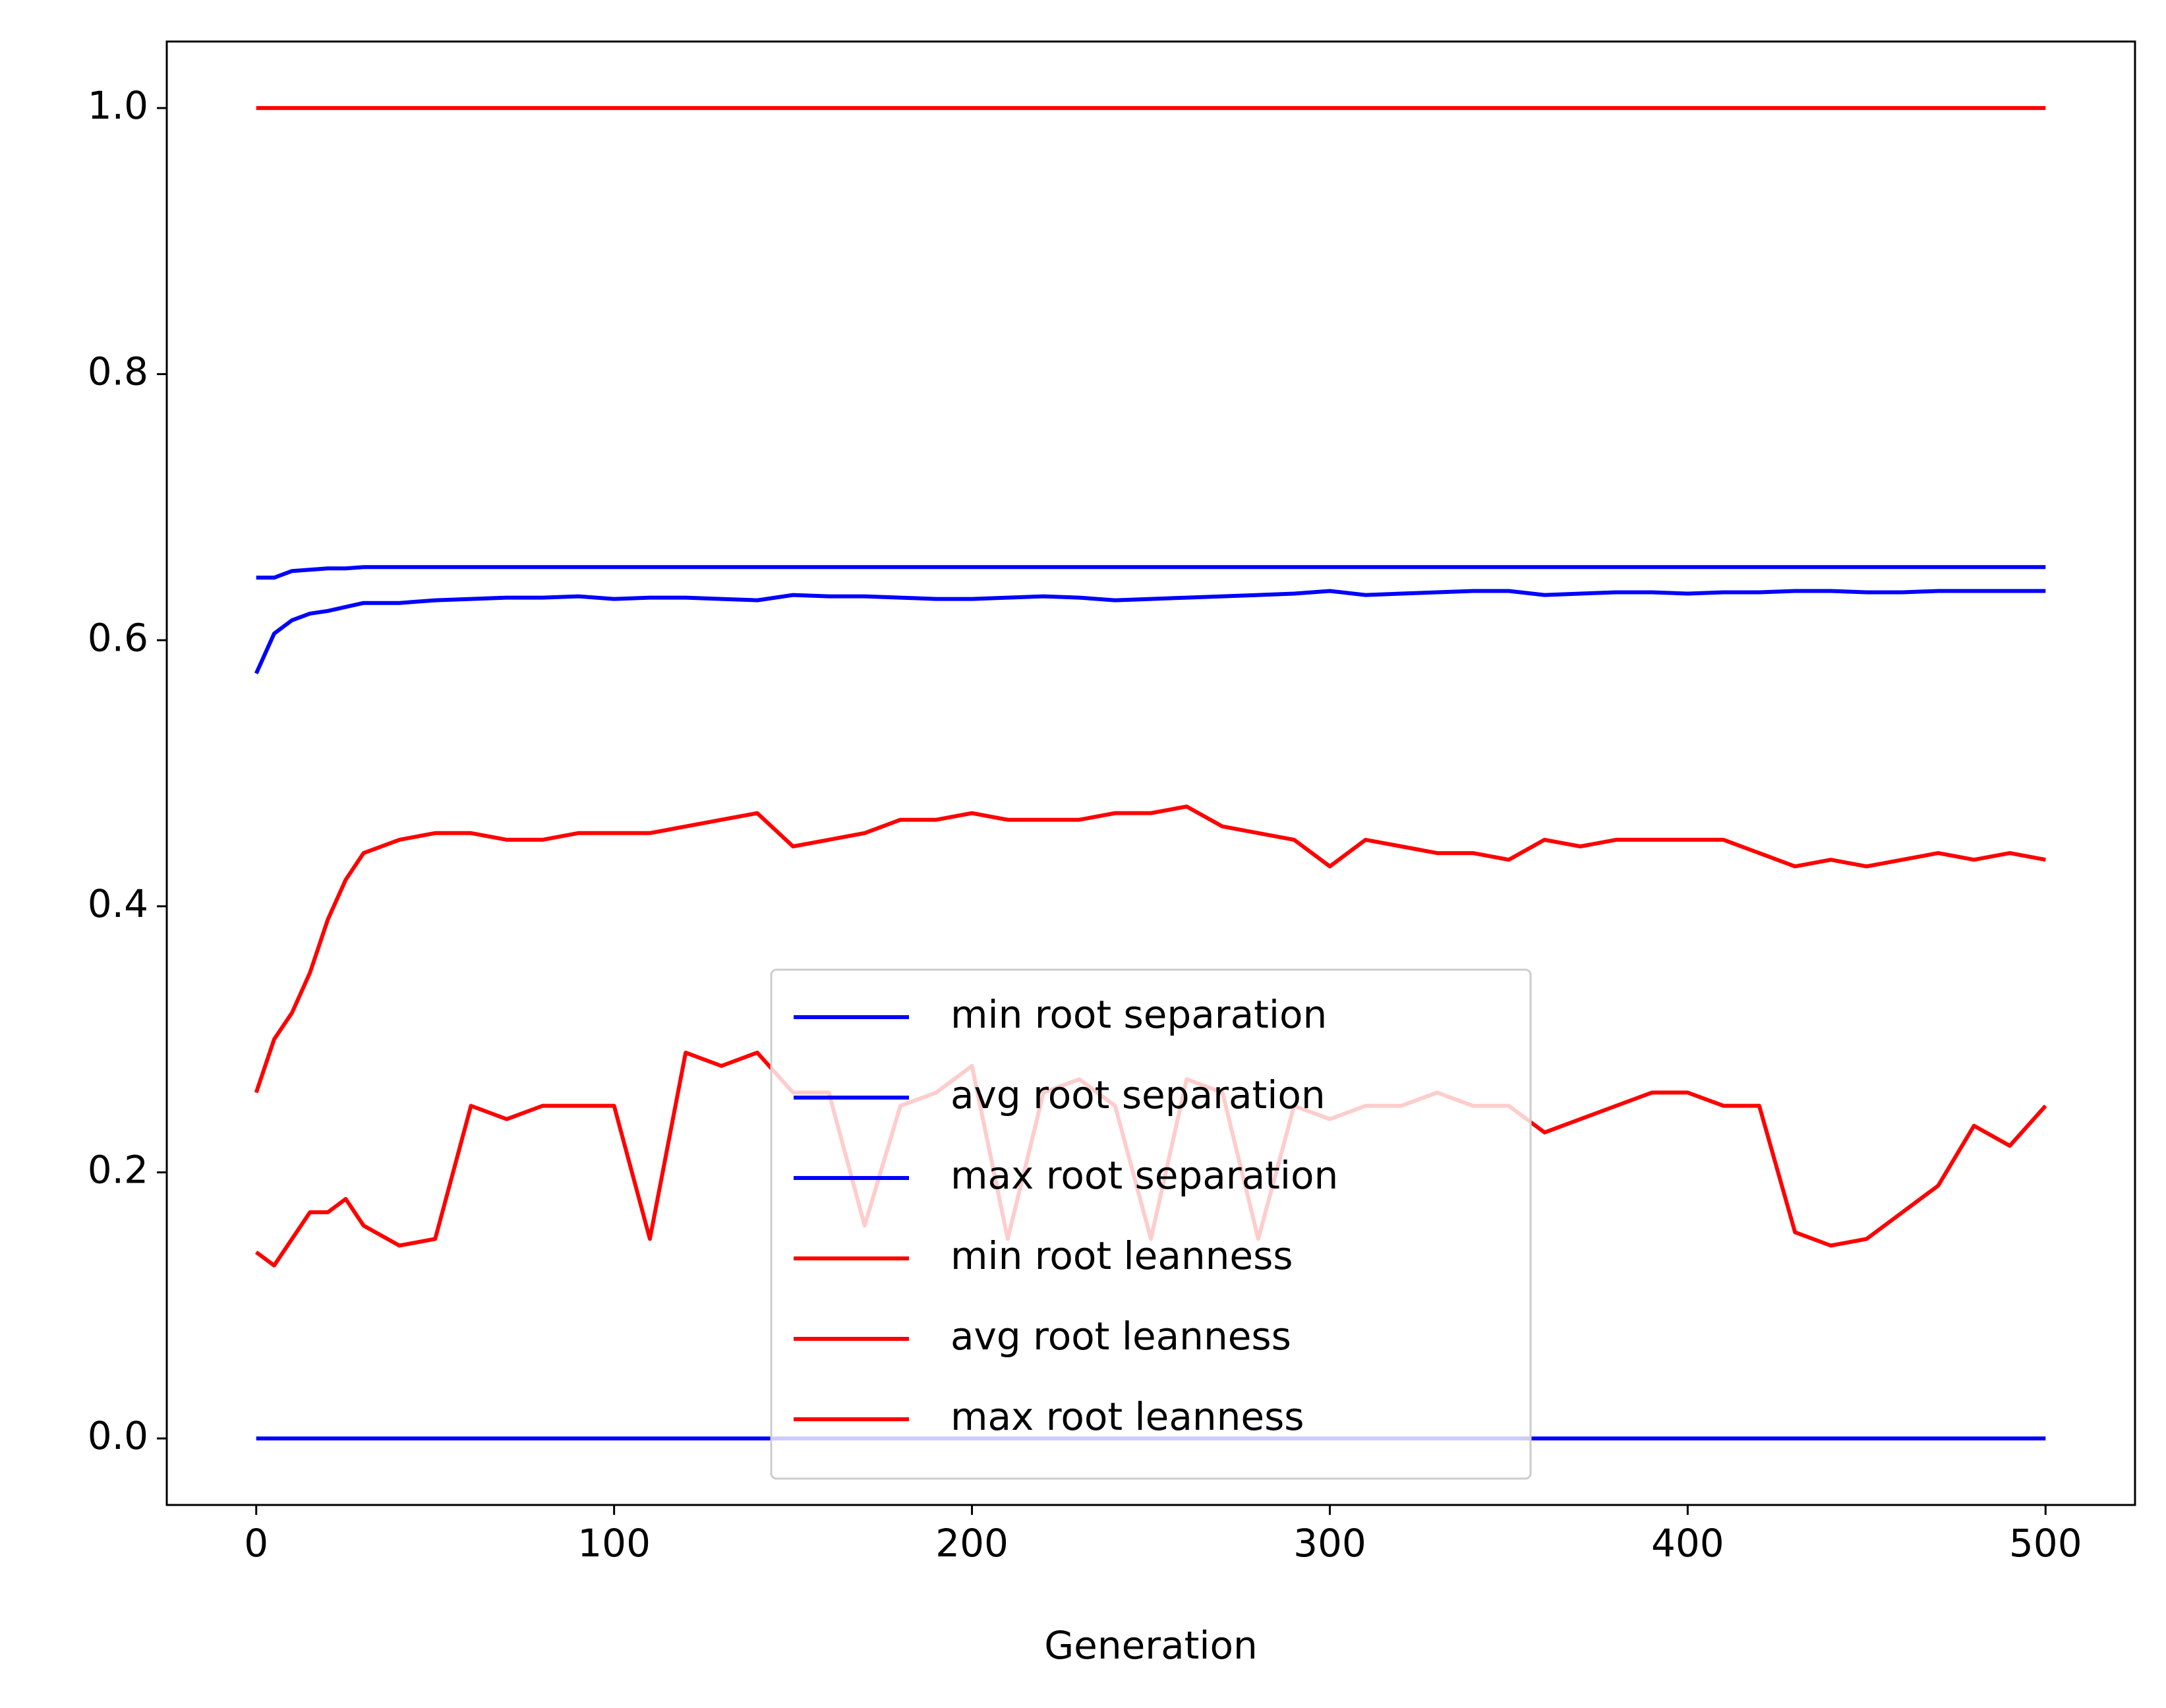 The height and width of the screenshot is (1708, 2166). What do you see at coordinates (118, 904) in the screenshot?
I see `y-tick-label: 0.4` at bounding box center [118, 904].